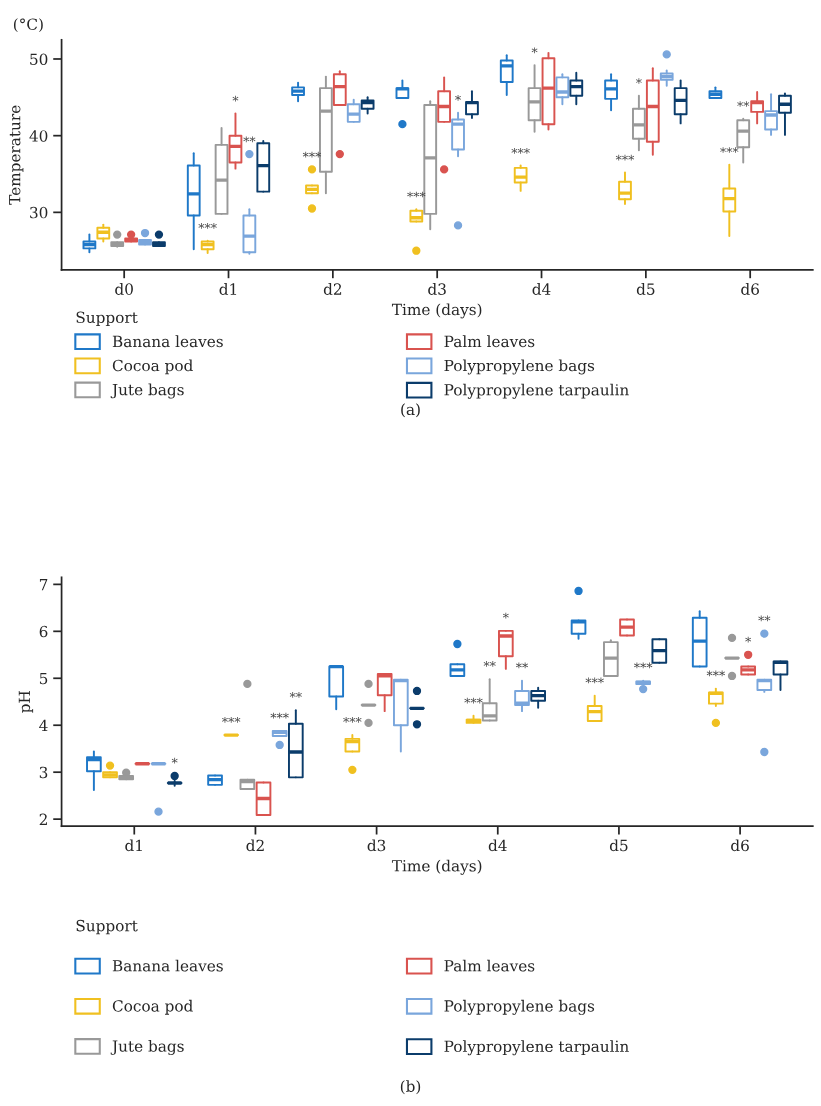  What do you see at coordinates (43, 819) in the screenshot?
I see `y-tick-label: 2` at bounding box center [43, 819].